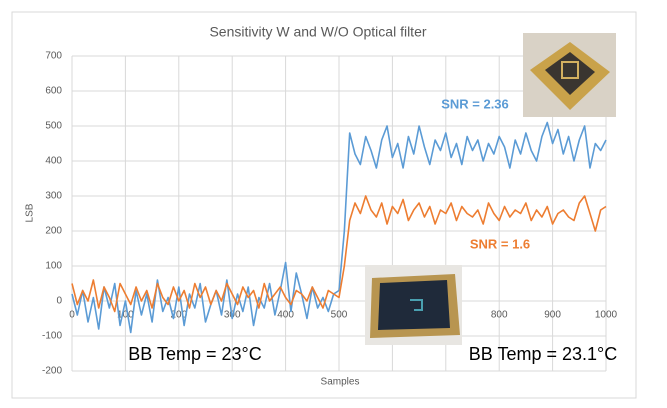 This screenshot has height=408, width=667. Describe the element at coordinates (178, 315) in the screenshot. I see `x-tick-label: 200` at that location.